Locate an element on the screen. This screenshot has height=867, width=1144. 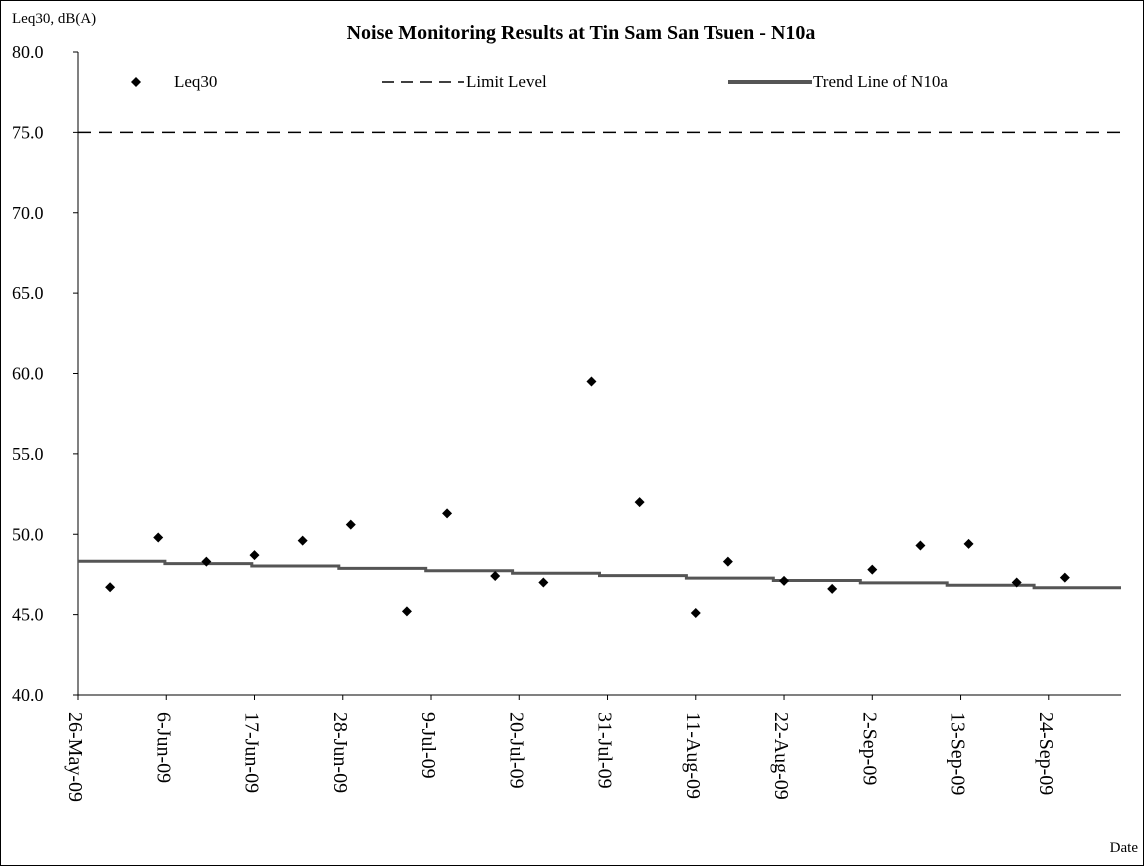
x-tick-label-2: 17-Jun-09 is located at coordinates (252, 752).